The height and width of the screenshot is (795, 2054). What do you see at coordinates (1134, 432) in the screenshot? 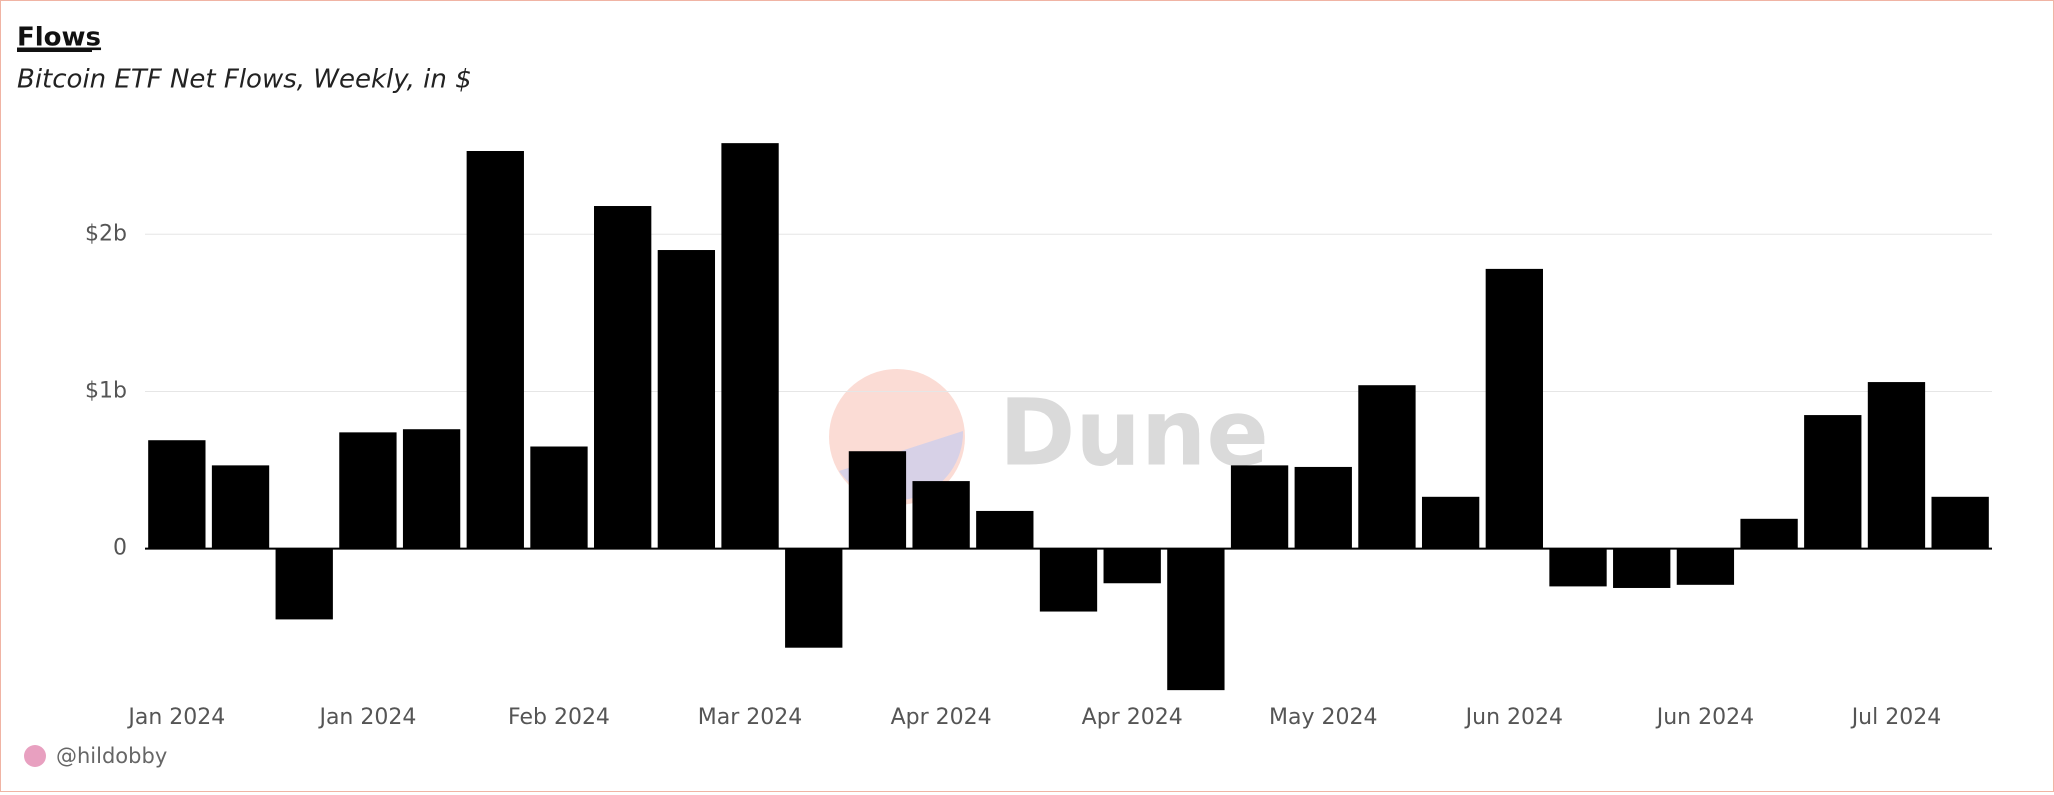
I see `watermark-text: Dune` at bounding box center [1134, 432].